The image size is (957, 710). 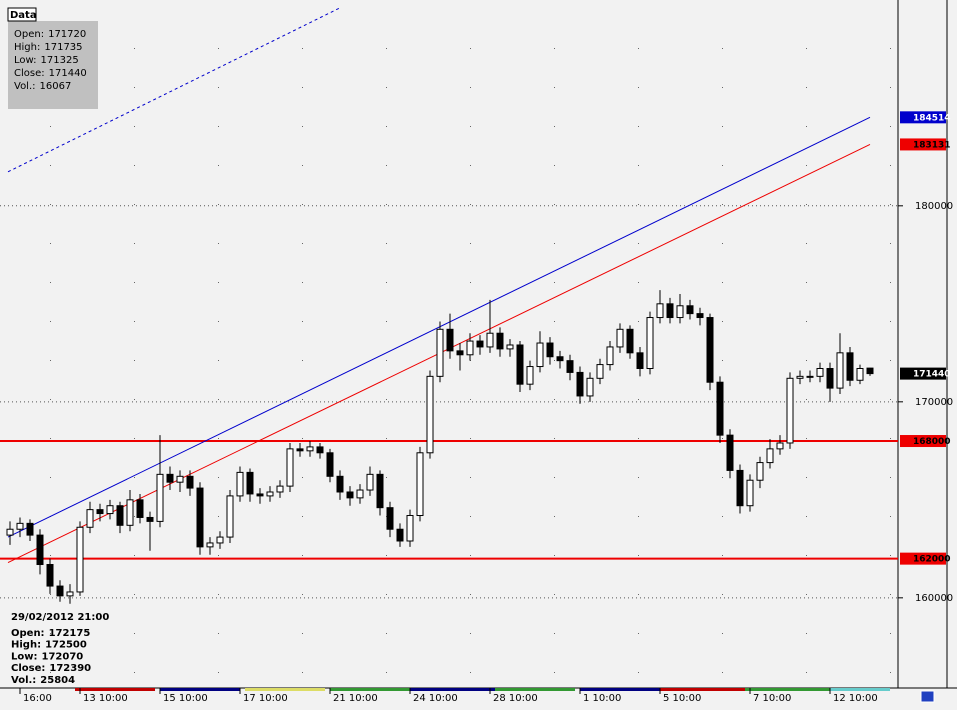 I want to click on price-label-bg, so click(x=923, y=144).